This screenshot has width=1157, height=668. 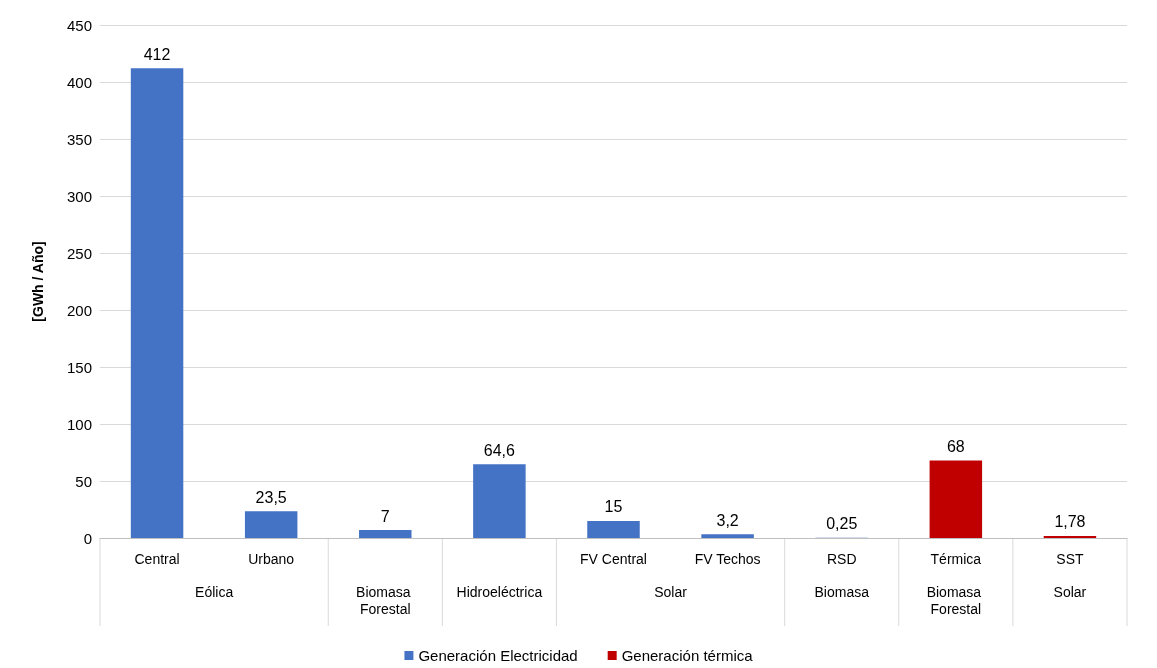 I want to click on legend-label: Generación térmica, so click(x=687, y=655).